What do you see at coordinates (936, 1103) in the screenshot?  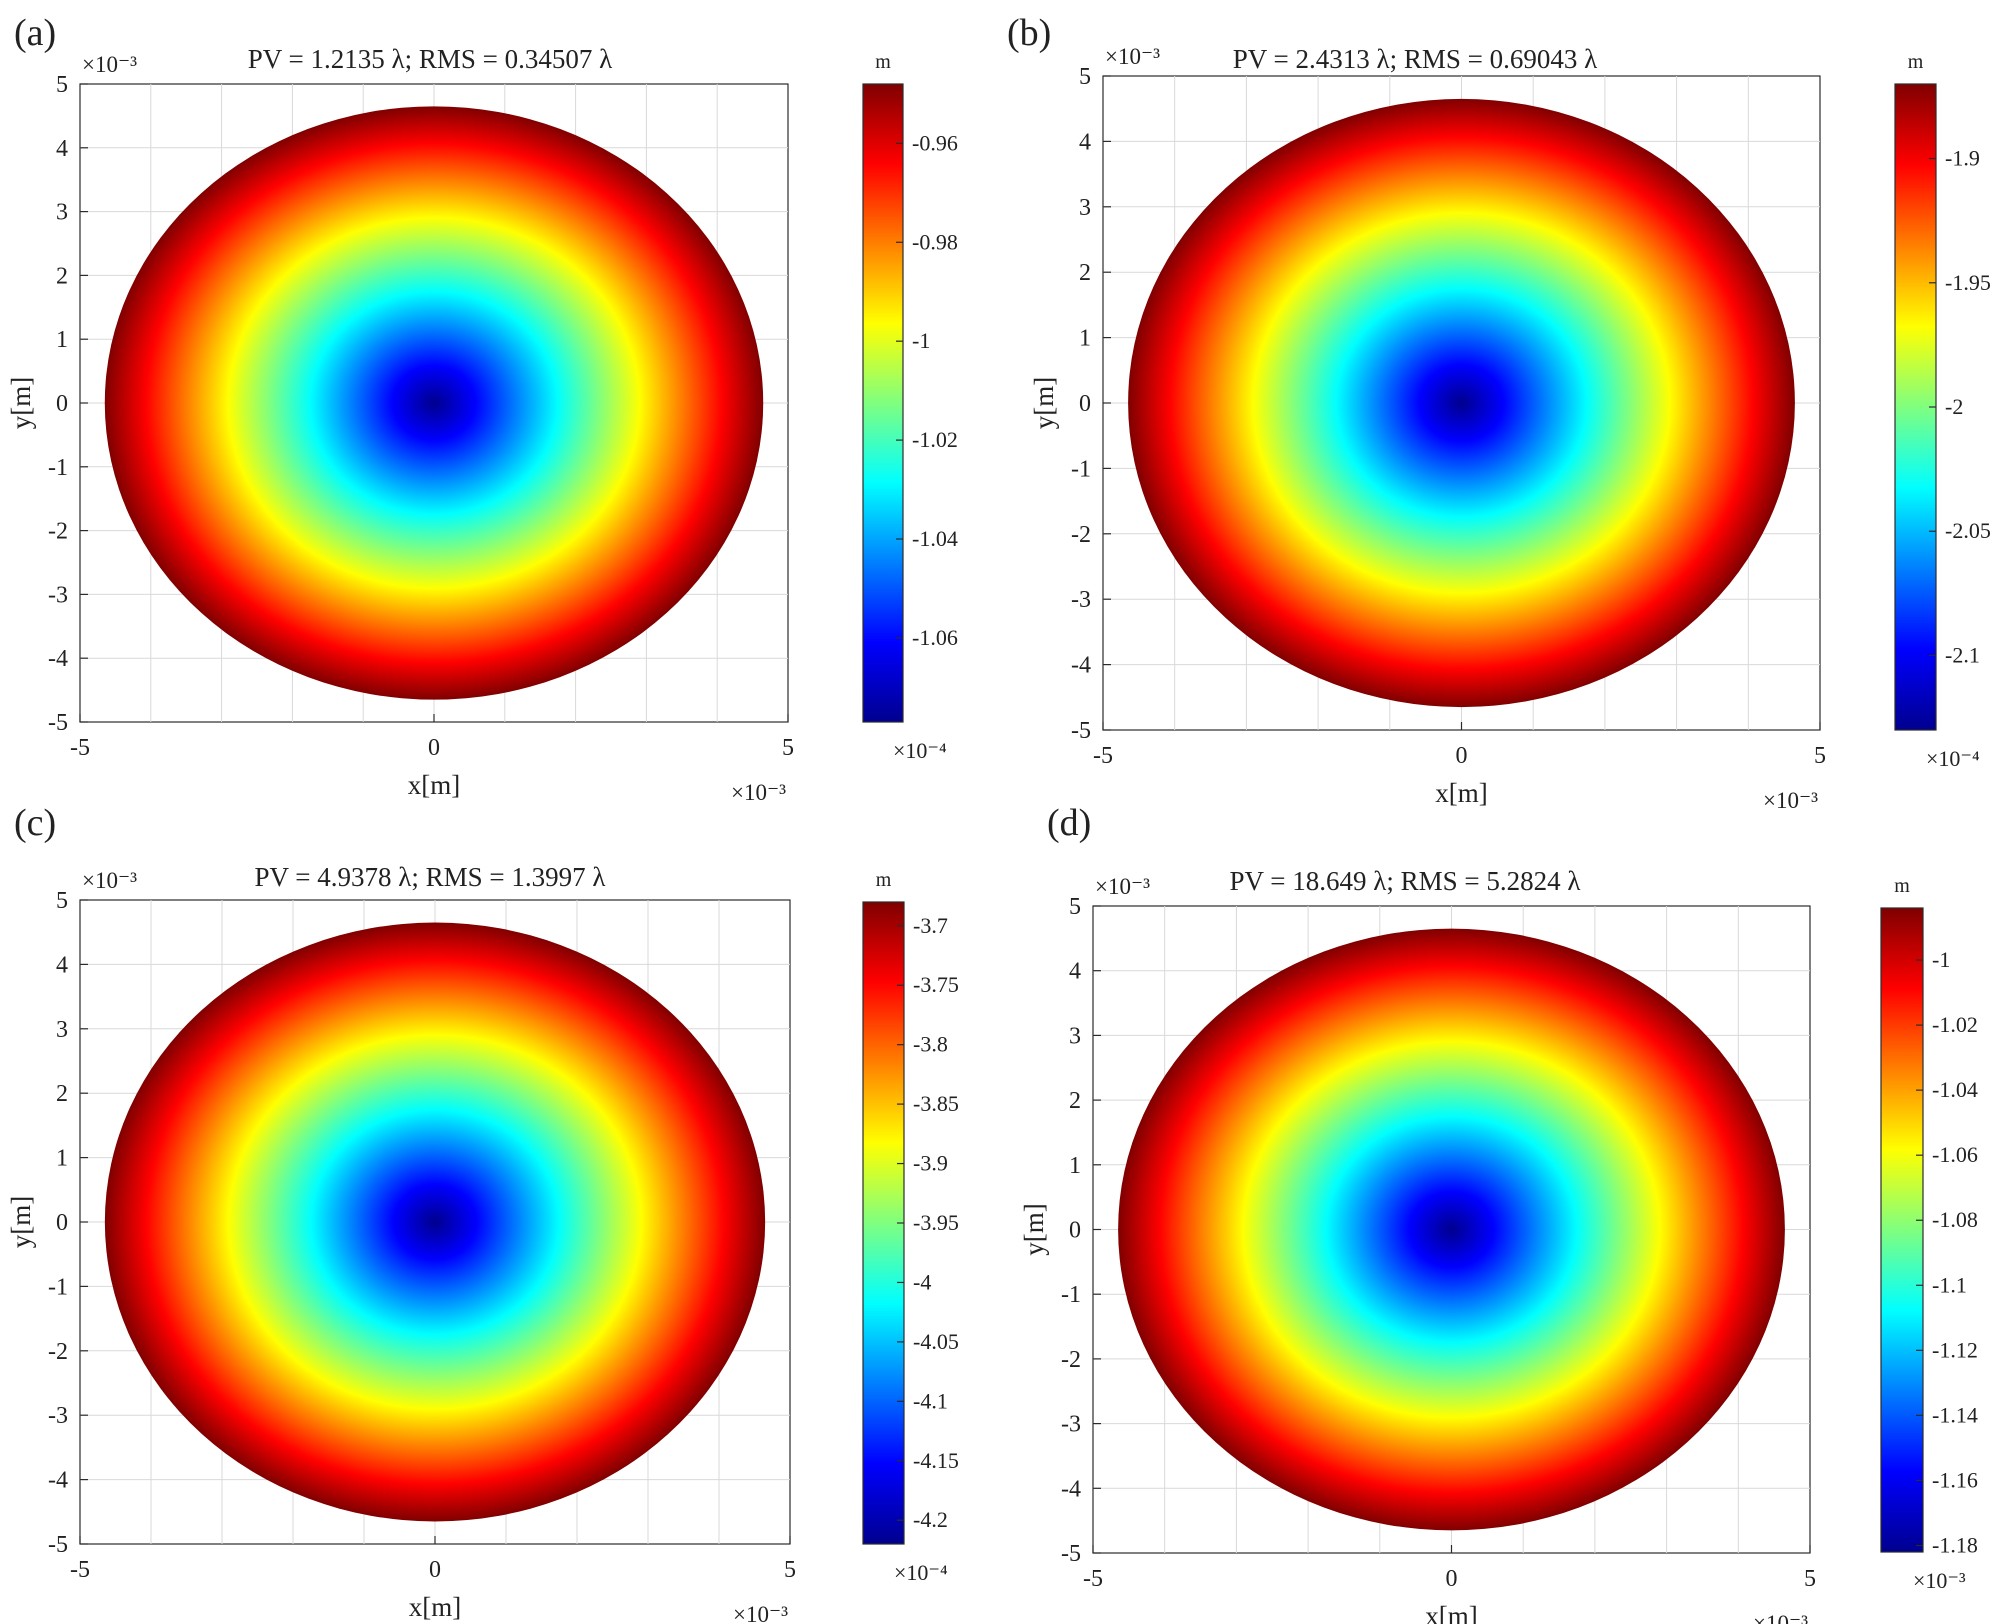 I see `colorbar-tick-label: -3.85` at bounding box center [936, 1103].